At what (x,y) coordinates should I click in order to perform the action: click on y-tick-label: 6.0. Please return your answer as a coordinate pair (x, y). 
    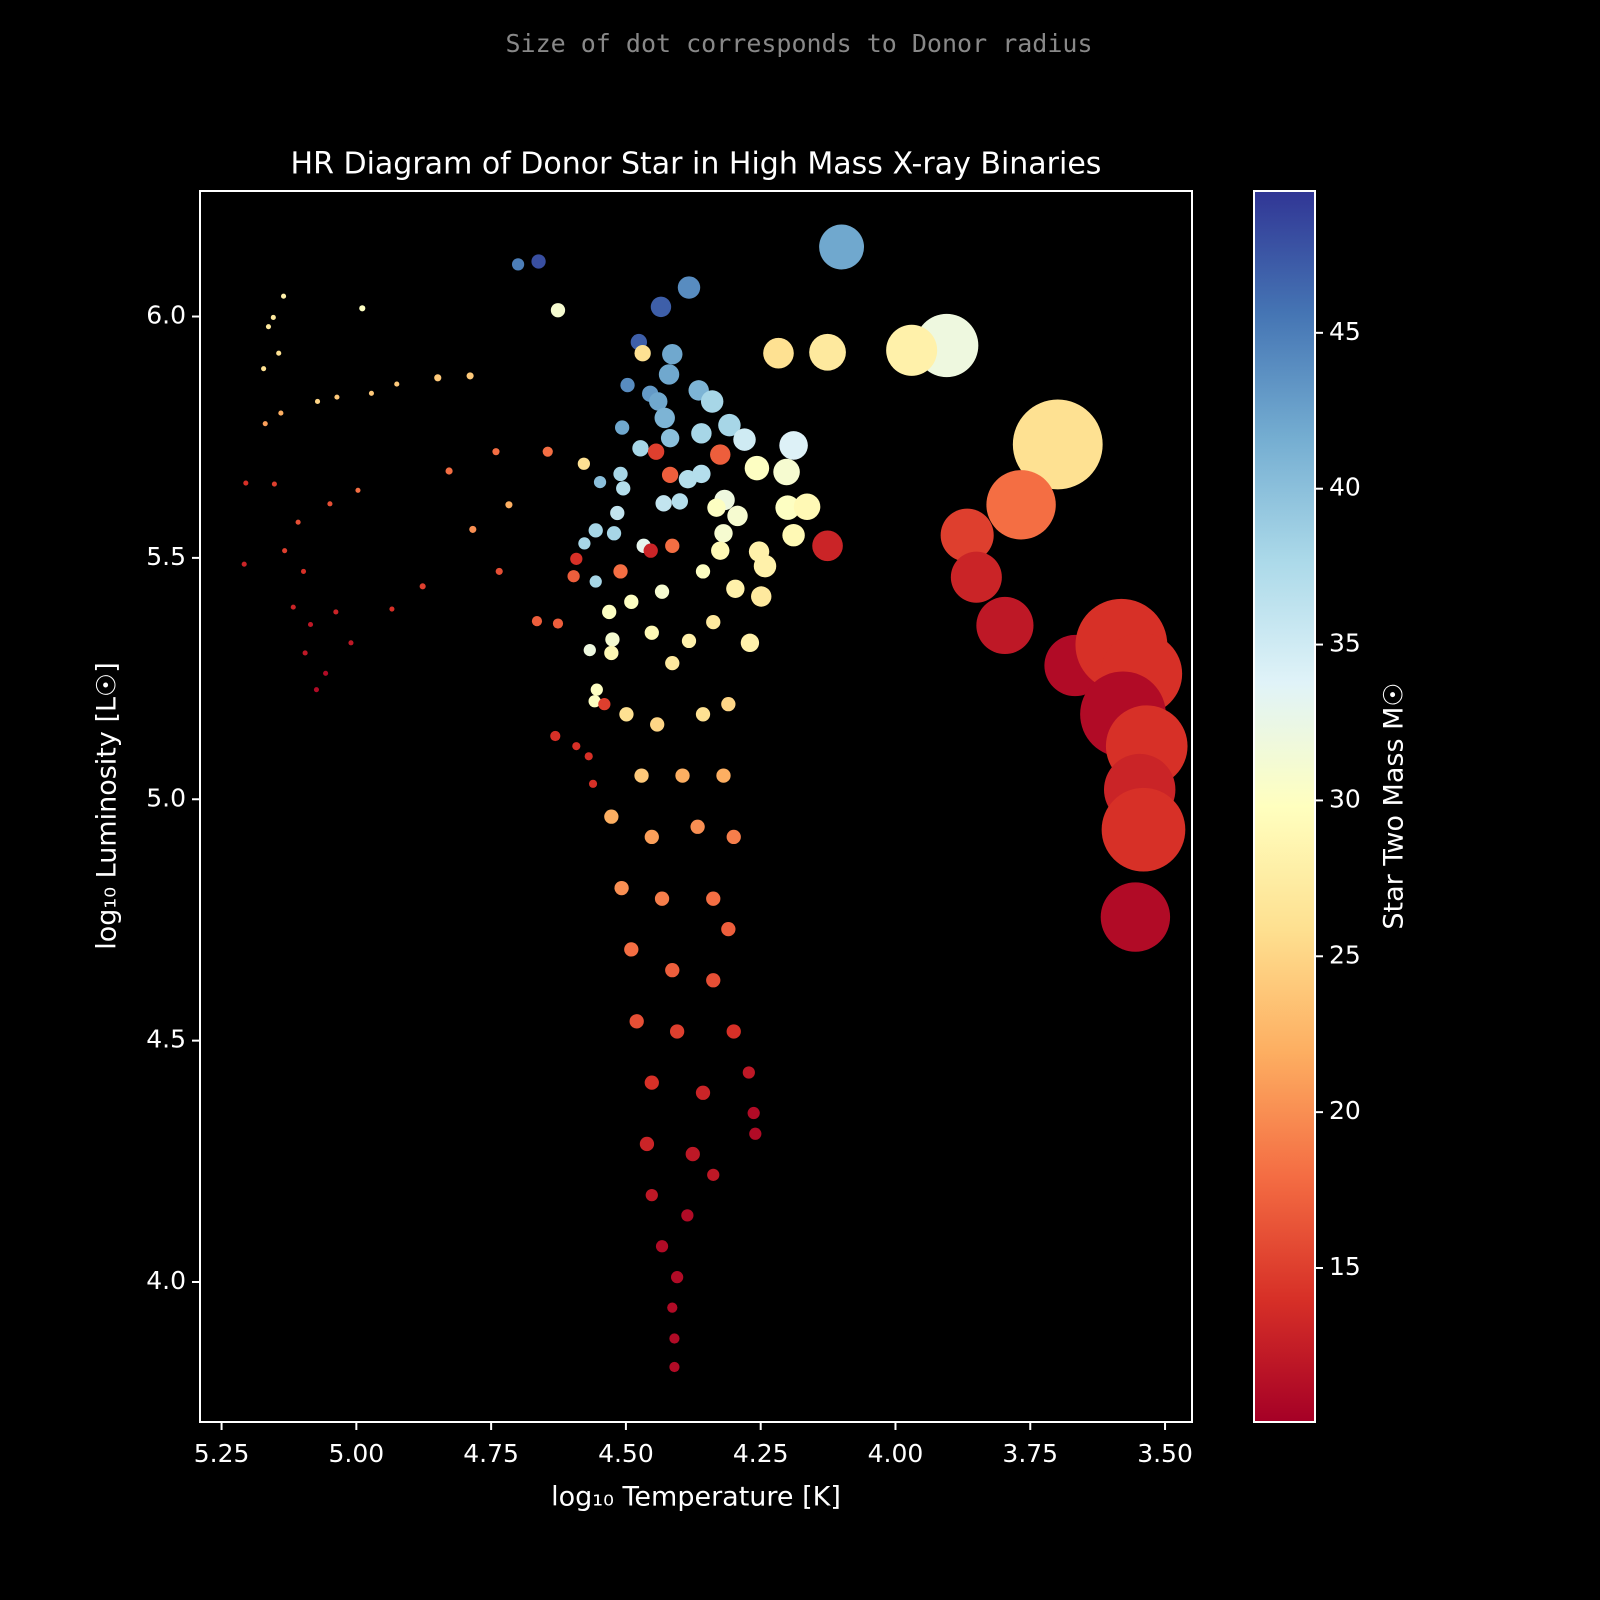
    Looking at the image, I should click on (166, 315).